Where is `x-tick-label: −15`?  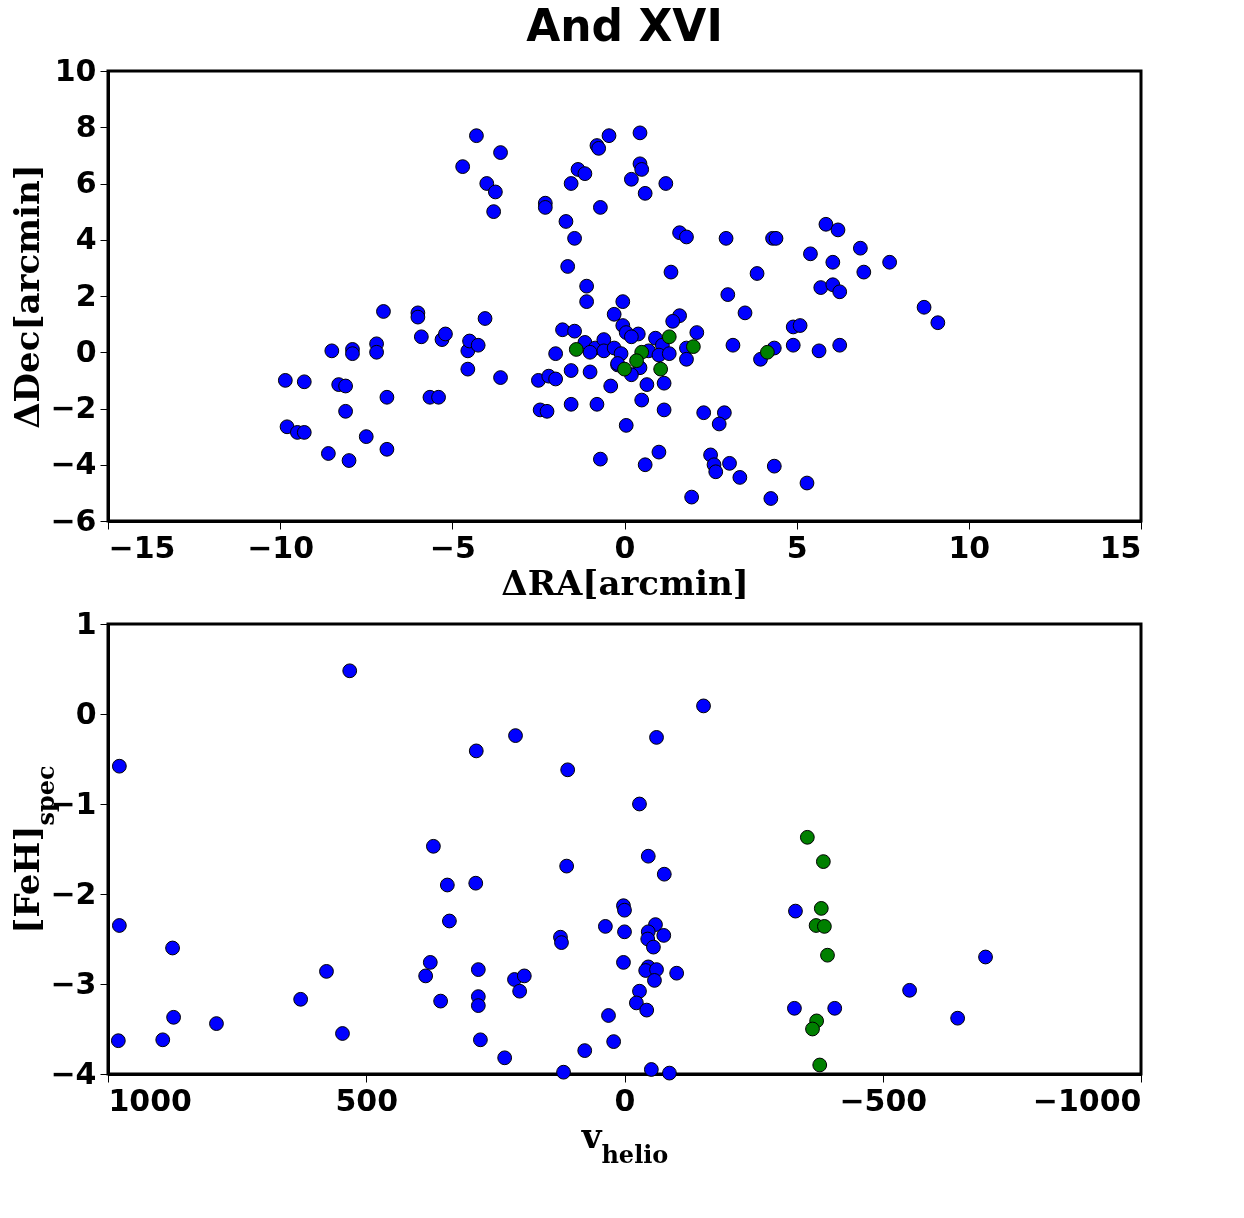
x-tick-label: −15 is located at coordinates (142, 547).